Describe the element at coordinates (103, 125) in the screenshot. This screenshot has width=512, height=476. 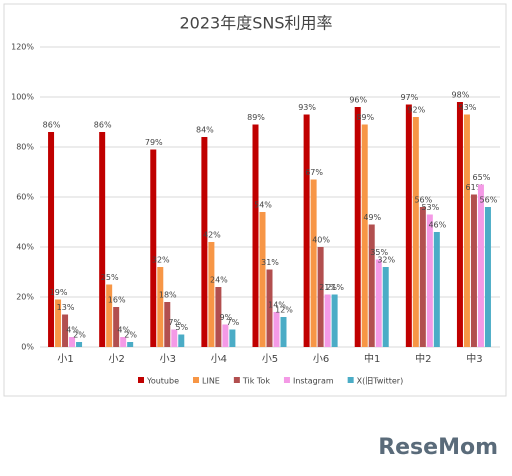
I see `data-label: 86%` at that location.